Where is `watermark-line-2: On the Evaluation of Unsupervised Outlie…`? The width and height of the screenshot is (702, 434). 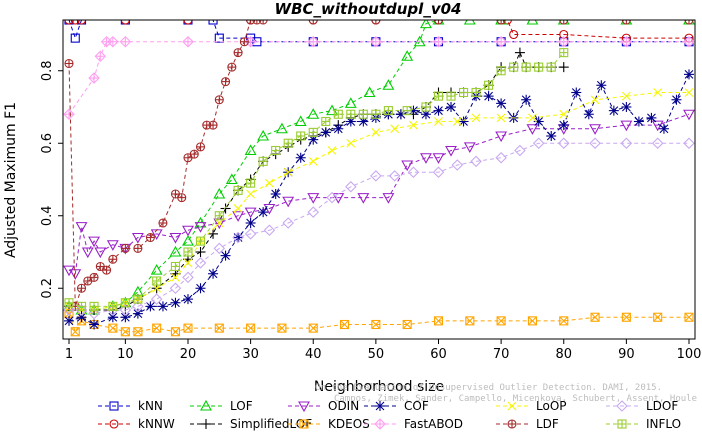
watermark-line-2: On the Evaluation of Unsupervised Outlie… is located at coordinates (488, 388).